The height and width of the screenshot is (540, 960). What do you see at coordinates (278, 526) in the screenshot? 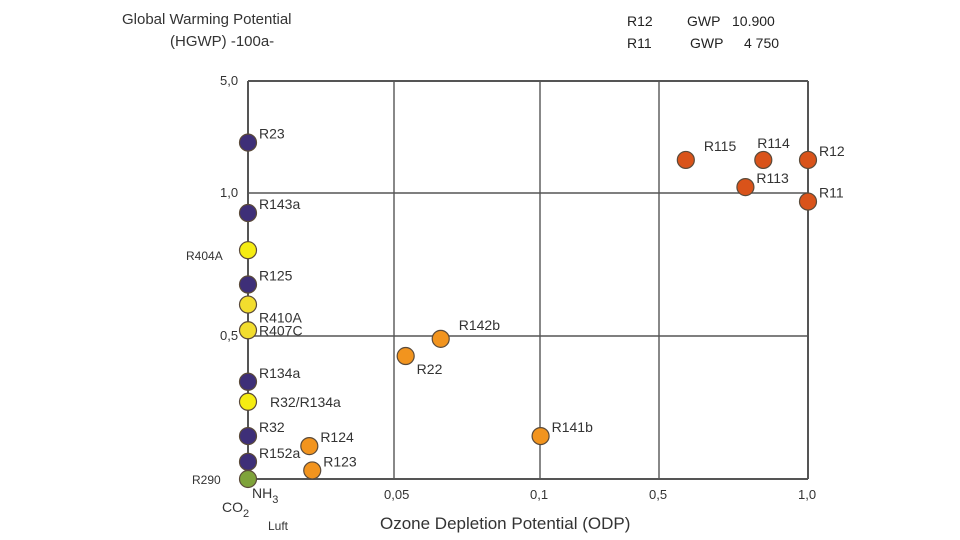
I see `extra-label-luft: Luft` at bounding box center [278, 526].